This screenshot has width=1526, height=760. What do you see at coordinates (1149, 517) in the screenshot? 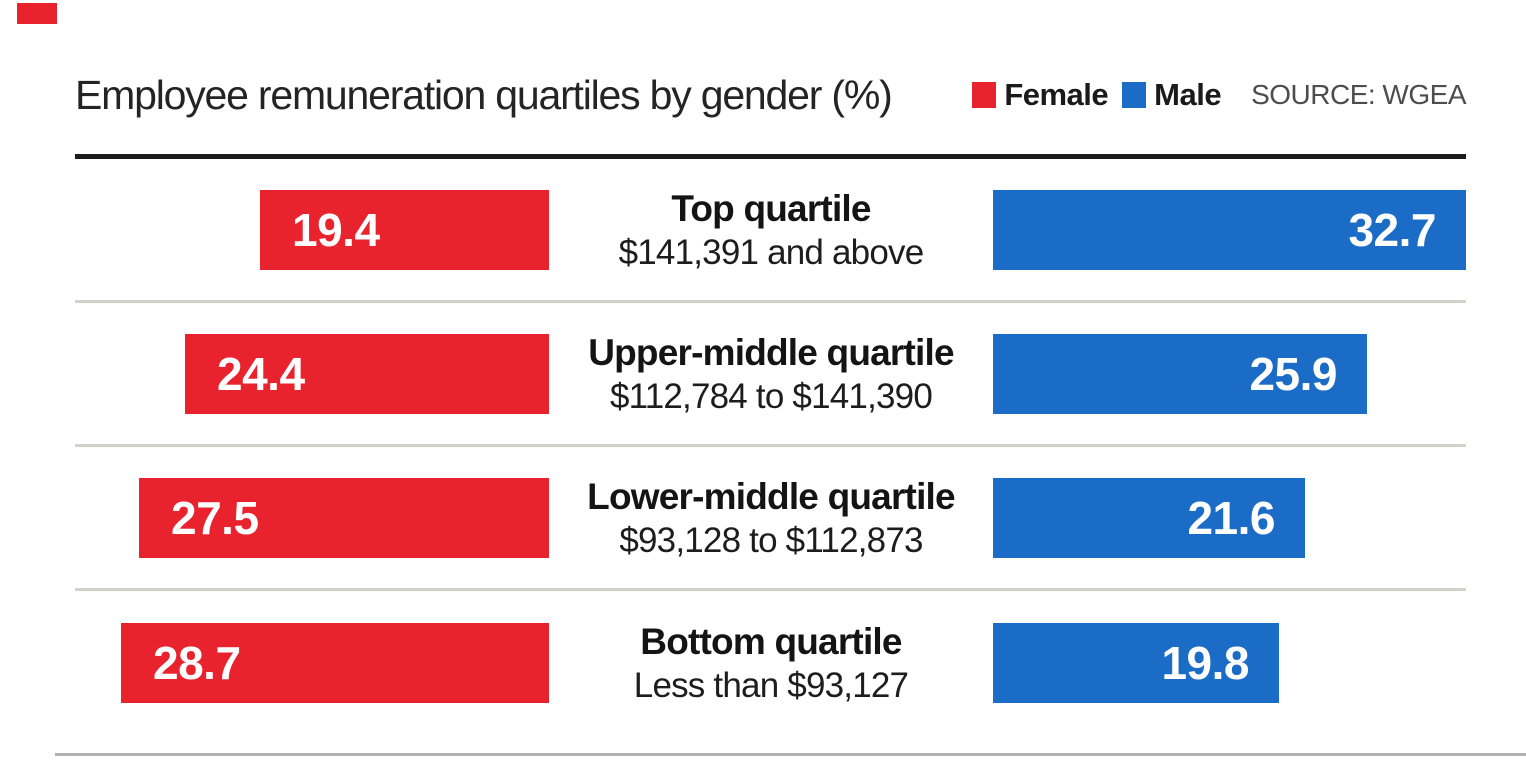
I see `male-bar: 21.6` at bounding box center [1149, 517].